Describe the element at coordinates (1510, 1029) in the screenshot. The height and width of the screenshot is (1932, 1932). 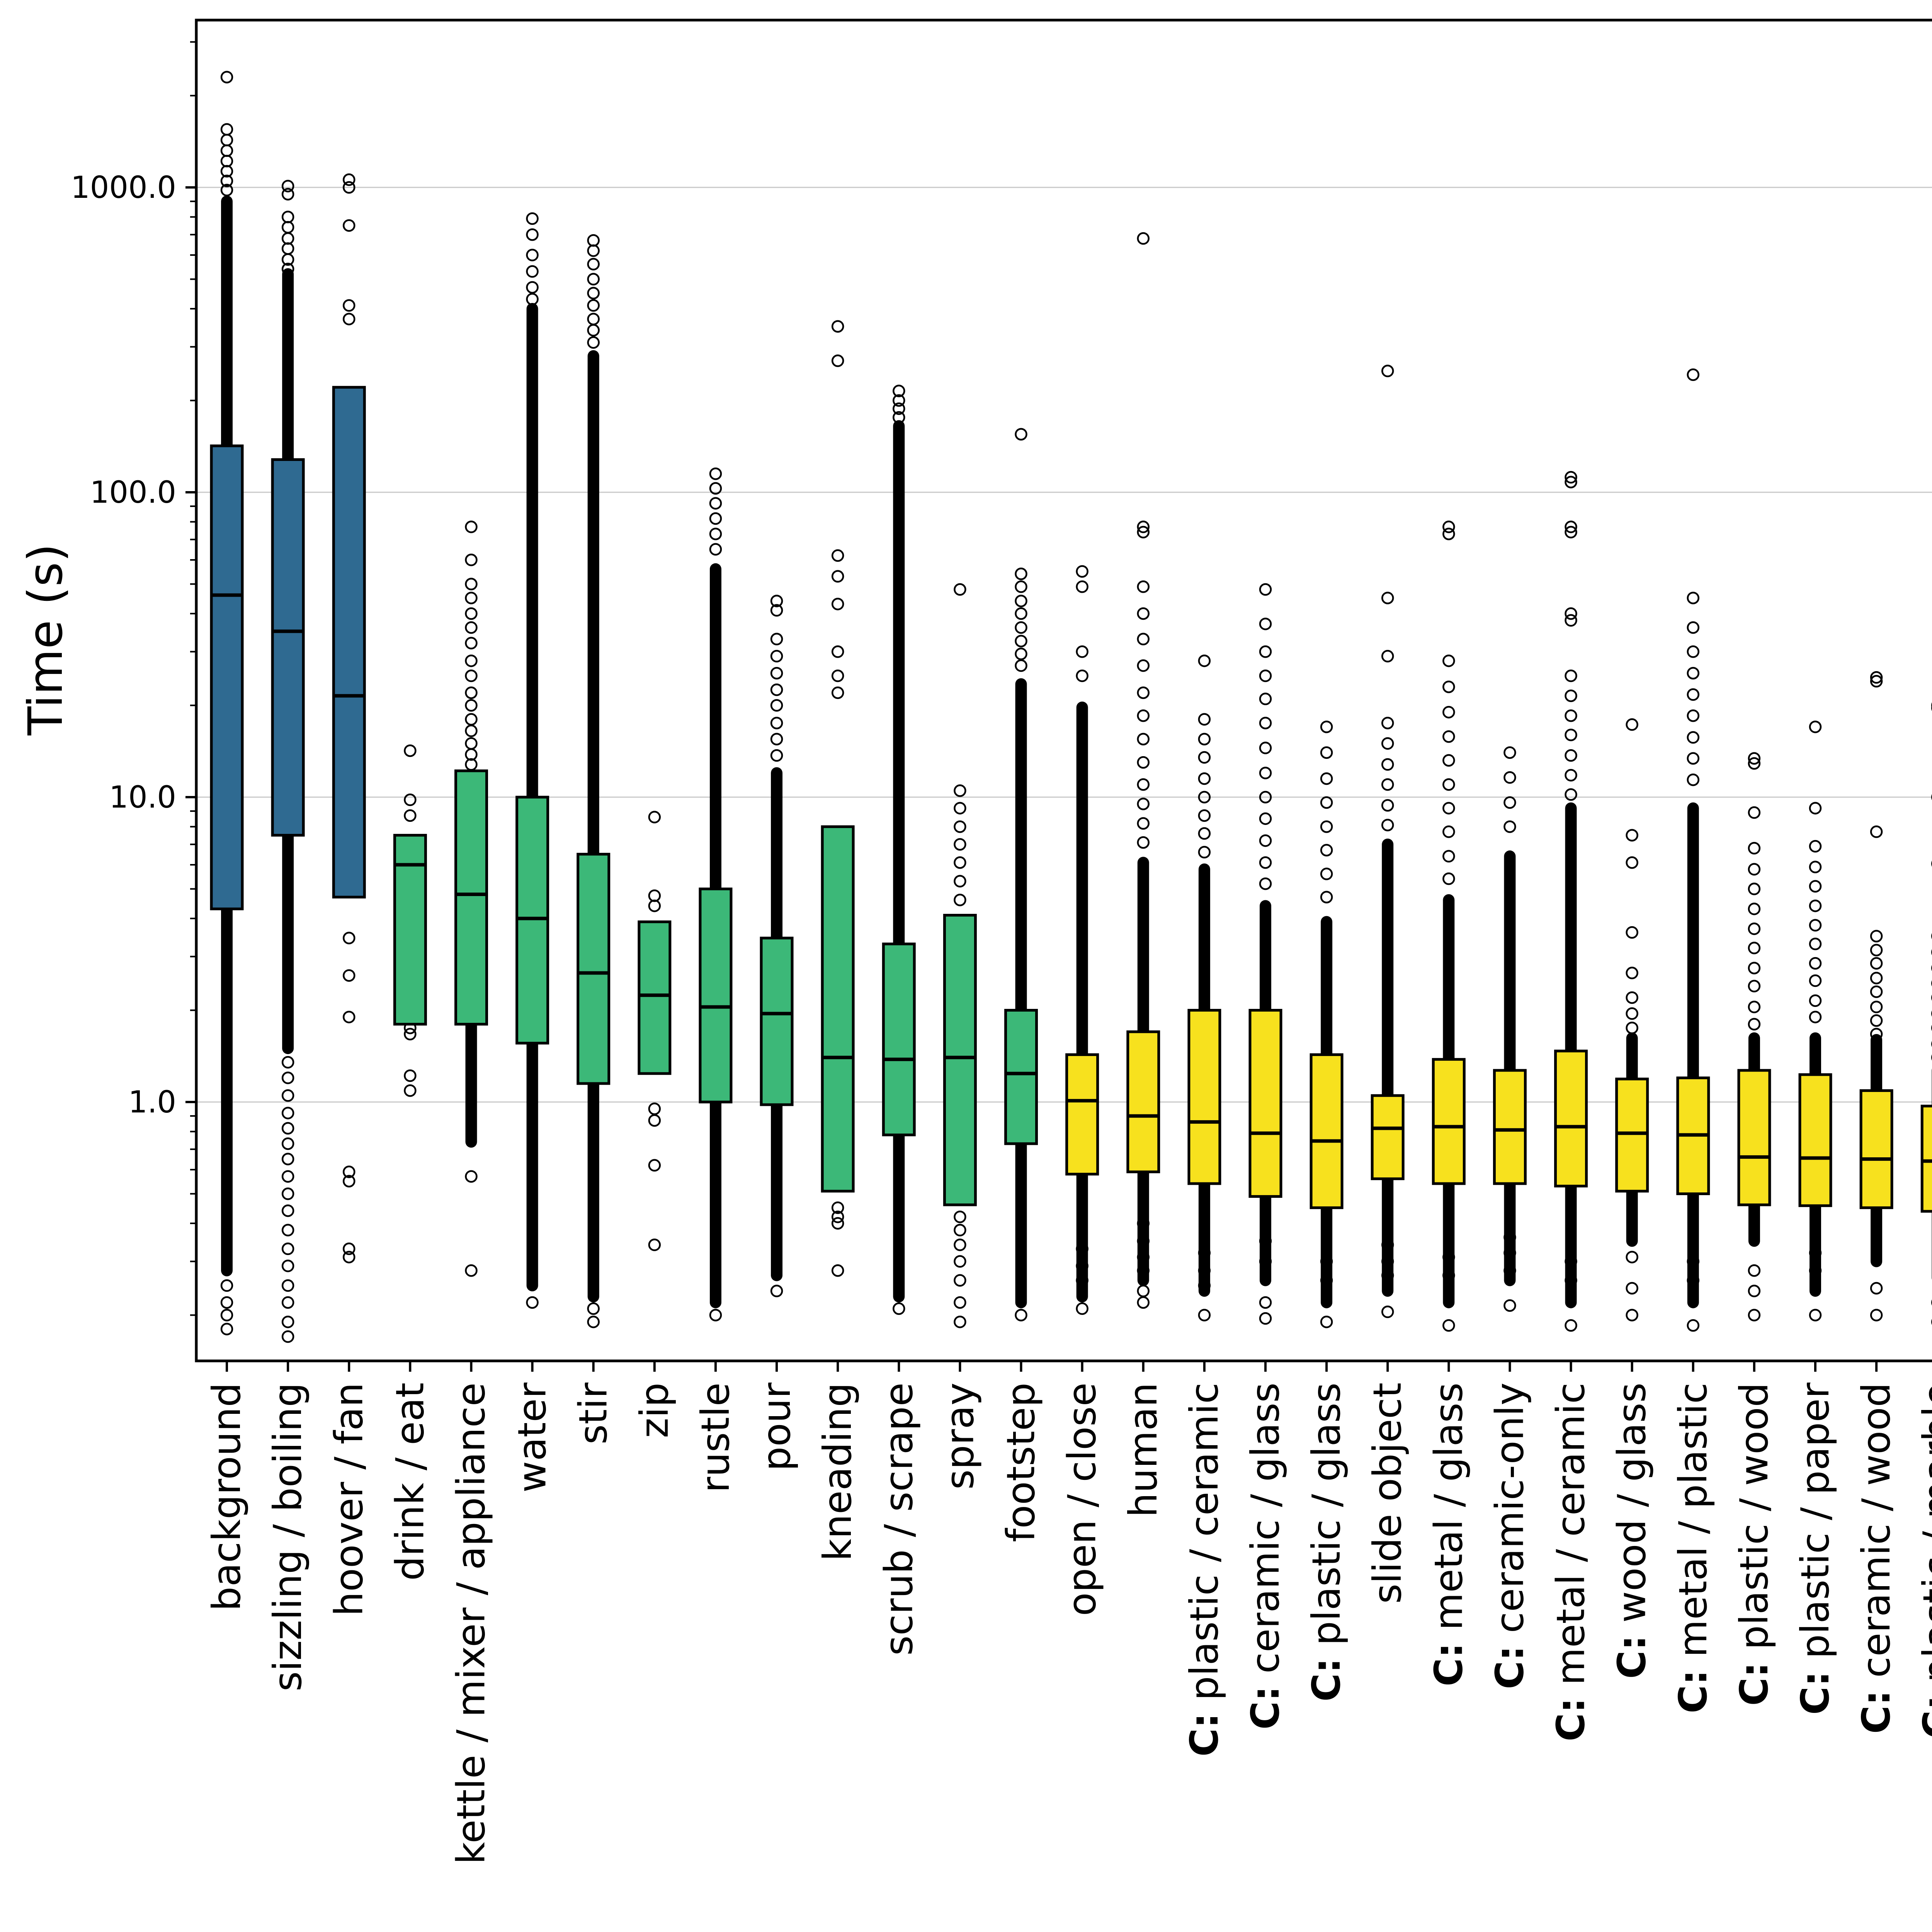
I see `box-group-c-ceramic-only` at that location.